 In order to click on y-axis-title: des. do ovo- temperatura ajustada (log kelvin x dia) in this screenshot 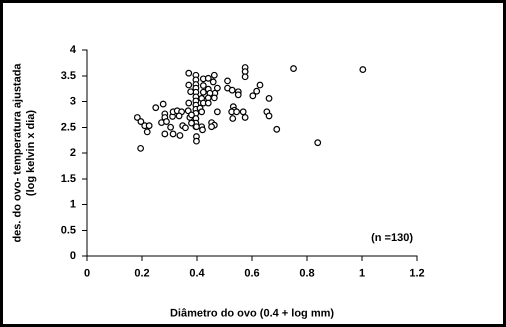, I will do `click(24, 152)`.